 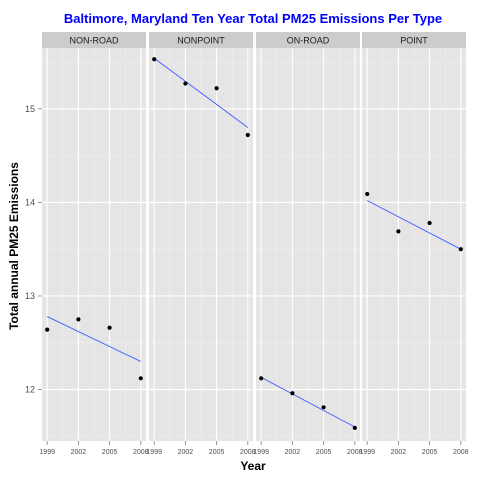 I want to click on y-tick-label: 12, so click(x=30, y=390).